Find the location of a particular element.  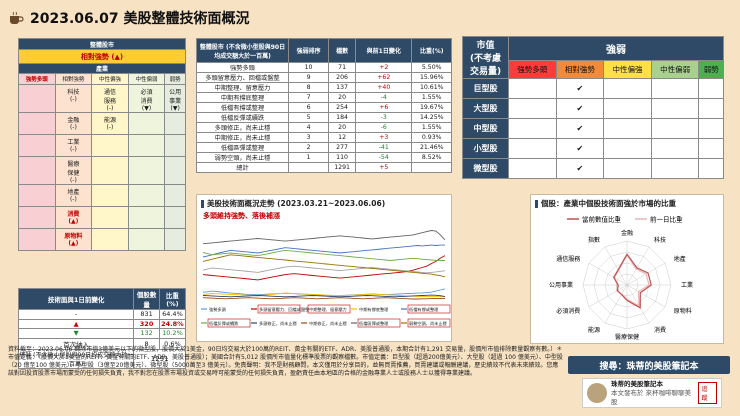

cap-col: 中性偏強 is located at coordinates (627, 69).